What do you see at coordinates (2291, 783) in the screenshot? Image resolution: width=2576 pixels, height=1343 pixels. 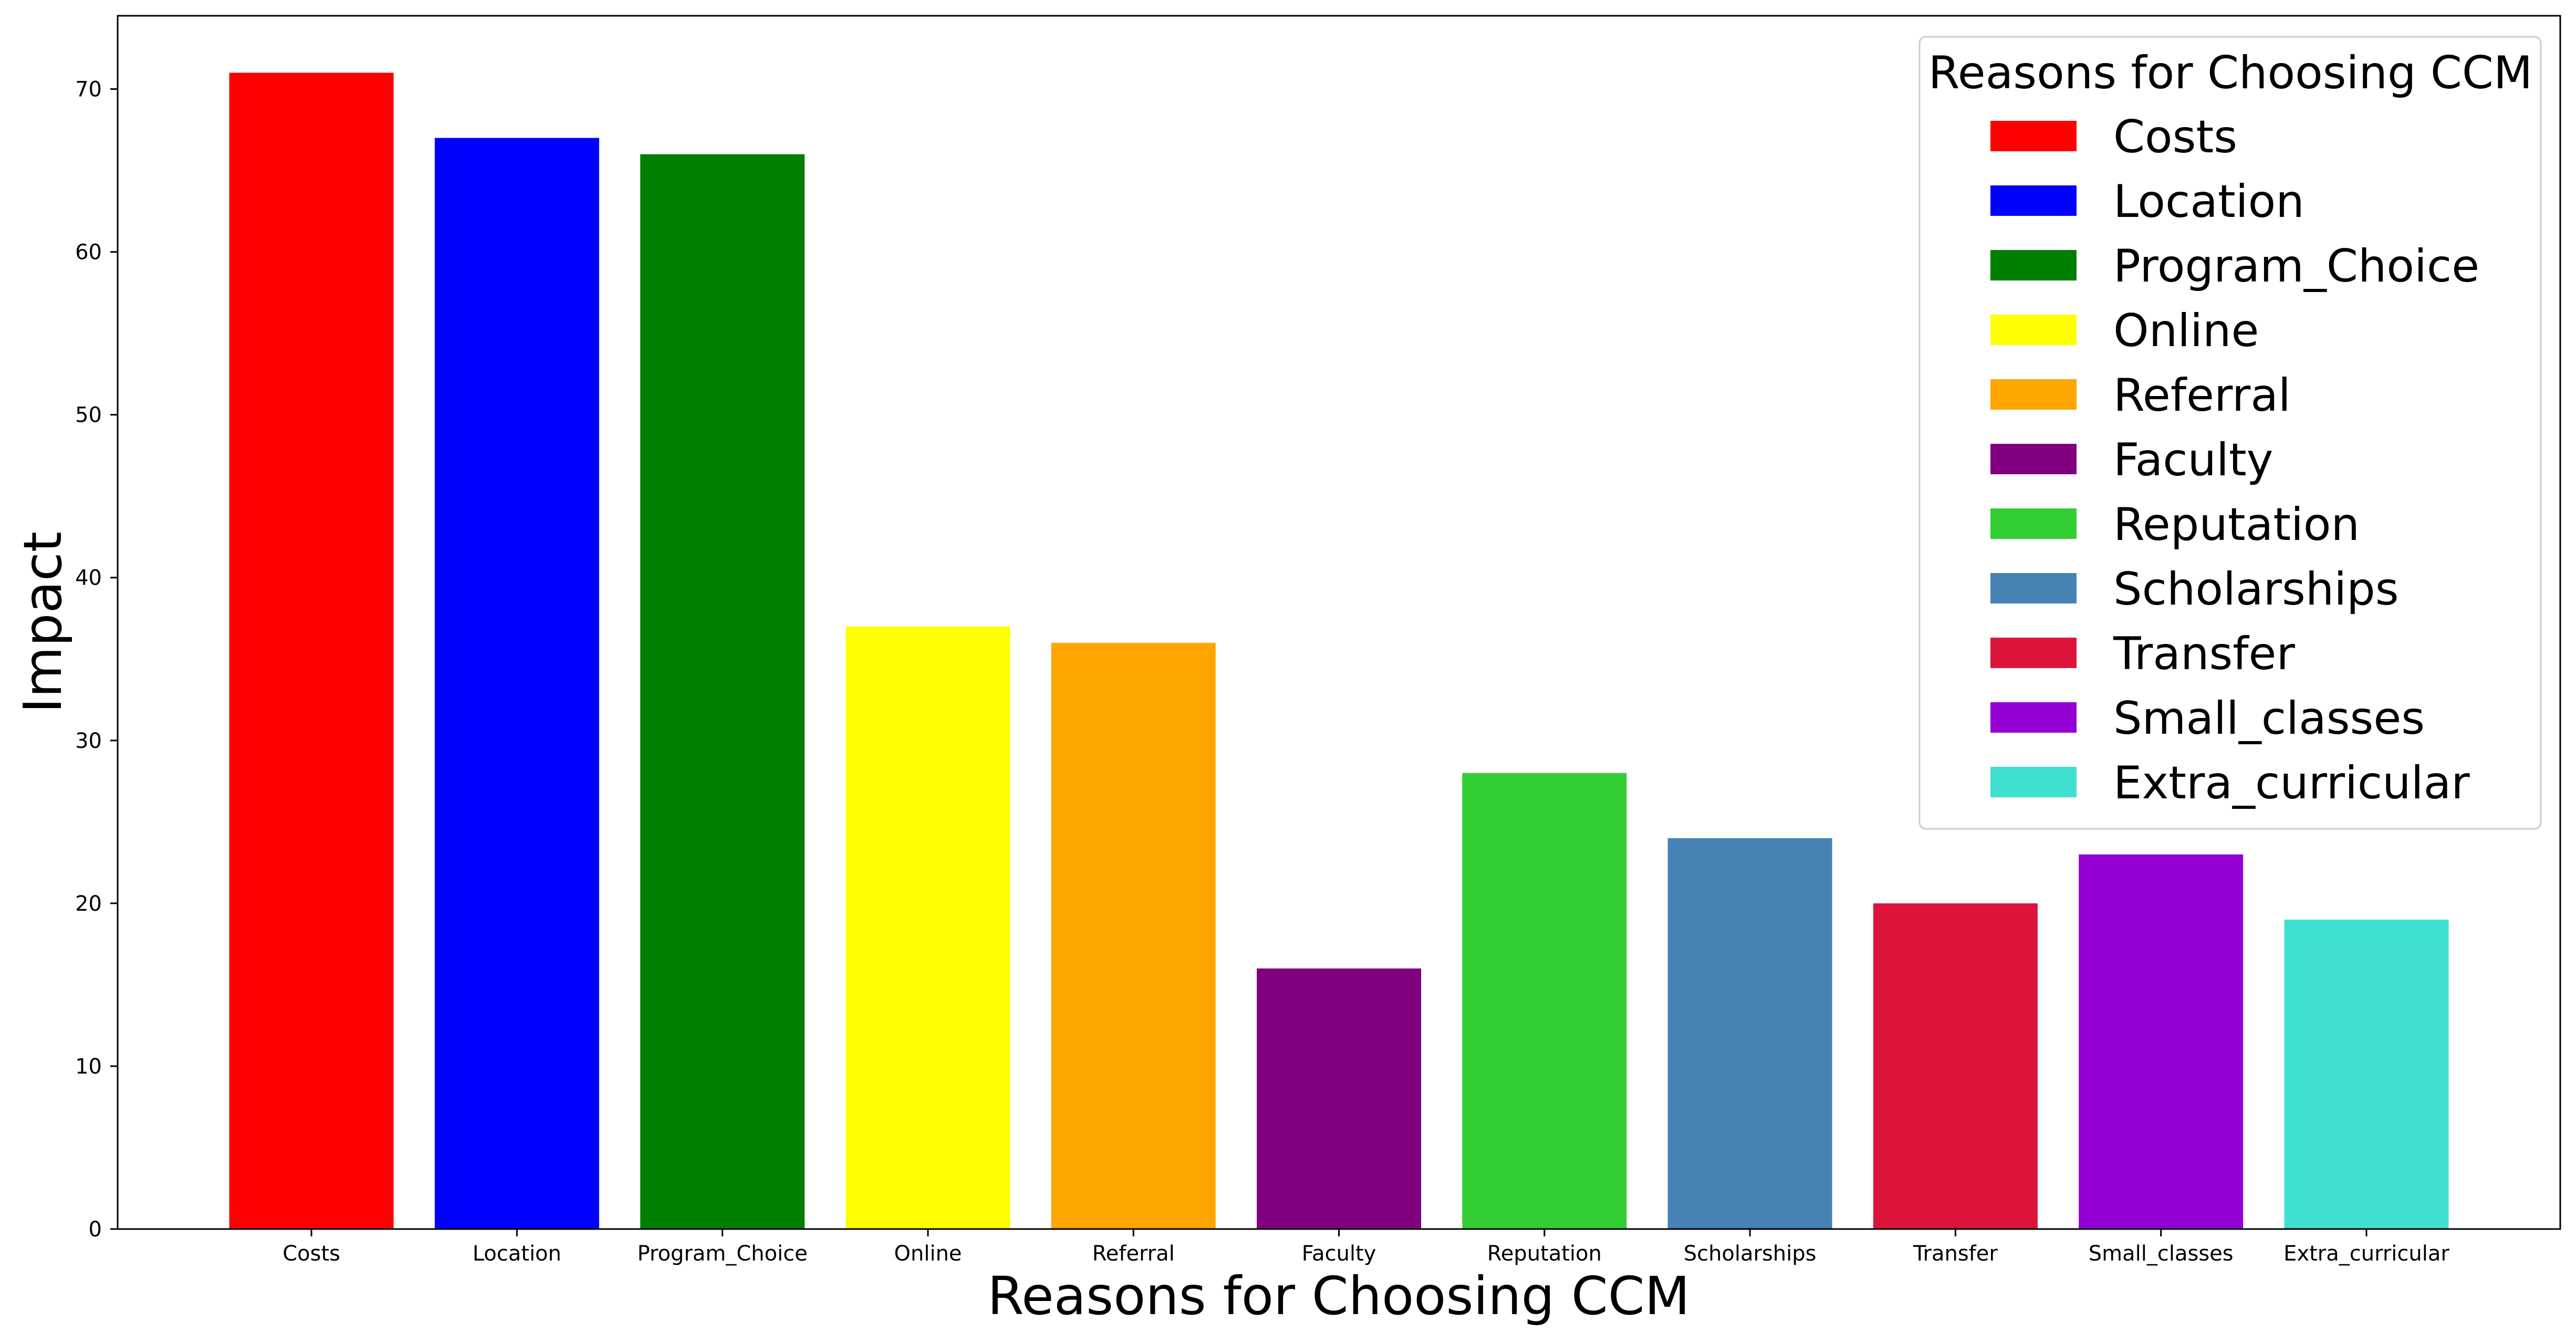 I see `legend-label: Extra_curricular` at bounding box center [2291, 783].